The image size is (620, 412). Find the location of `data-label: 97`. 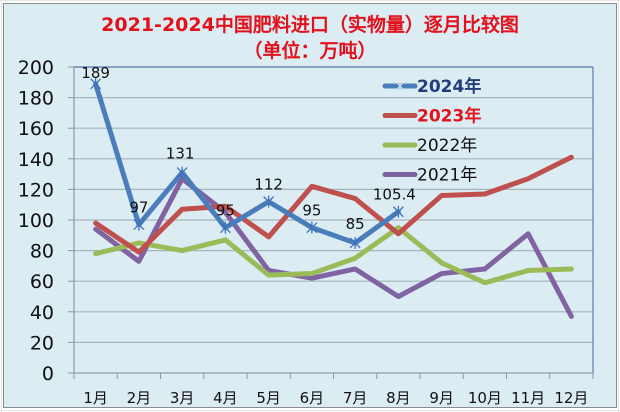

data-label: 97 is located at coordinates (138, 208).